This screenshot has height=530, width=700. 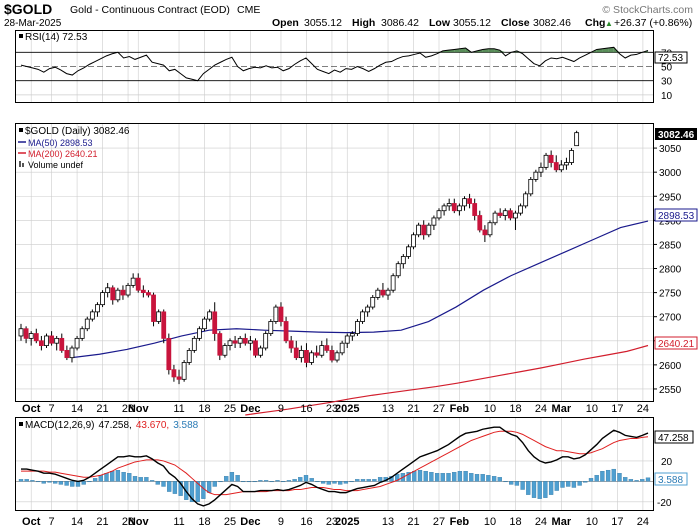 I want to click on x-tick-label: 23, so click(x=332, y=522).